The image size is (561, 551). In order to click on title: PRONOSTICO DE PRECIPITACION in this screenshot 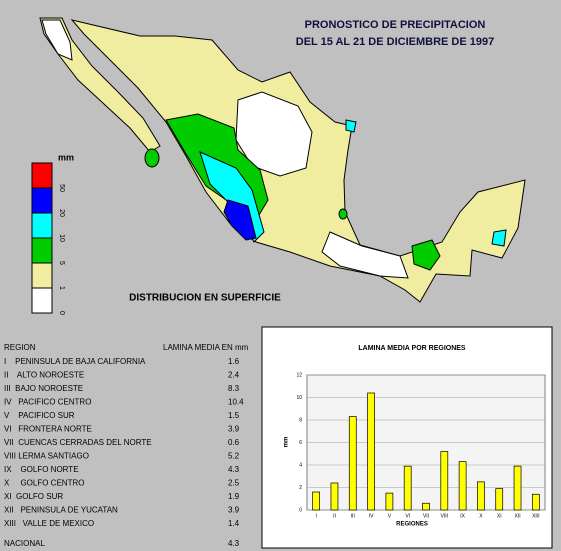, I will do `click(395, 25)`.